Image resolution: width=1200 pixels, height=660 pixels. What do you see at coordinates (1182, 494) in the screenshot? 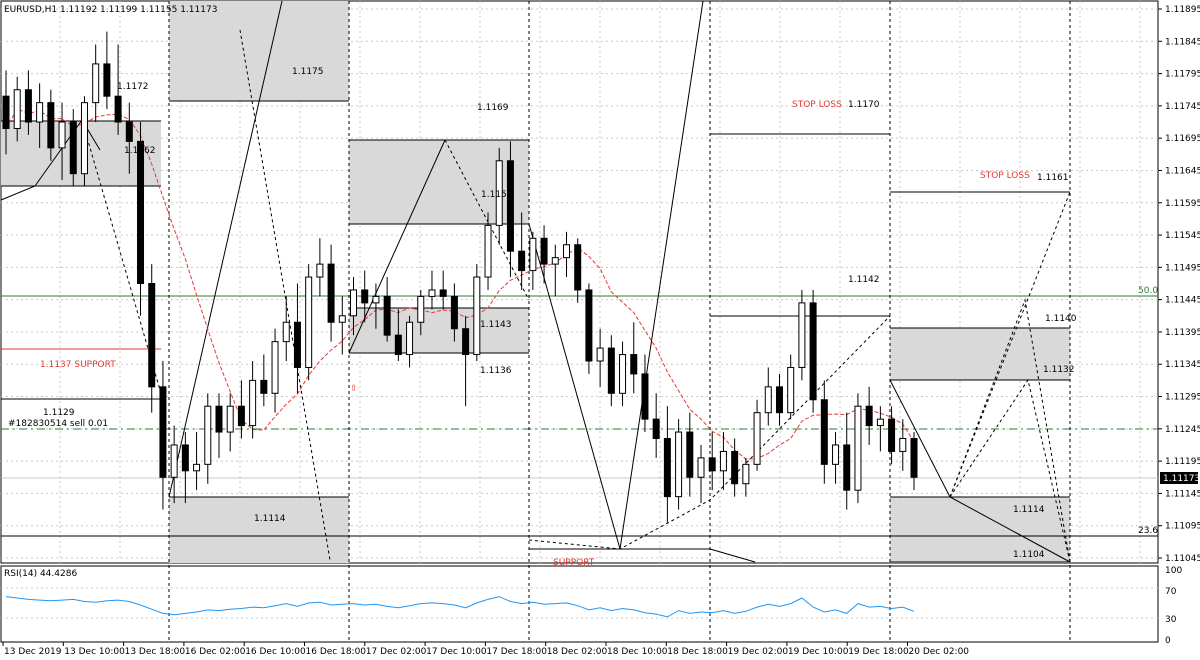
I see `price-tick-label: 1.11145` at bounding box center [1182, 494].